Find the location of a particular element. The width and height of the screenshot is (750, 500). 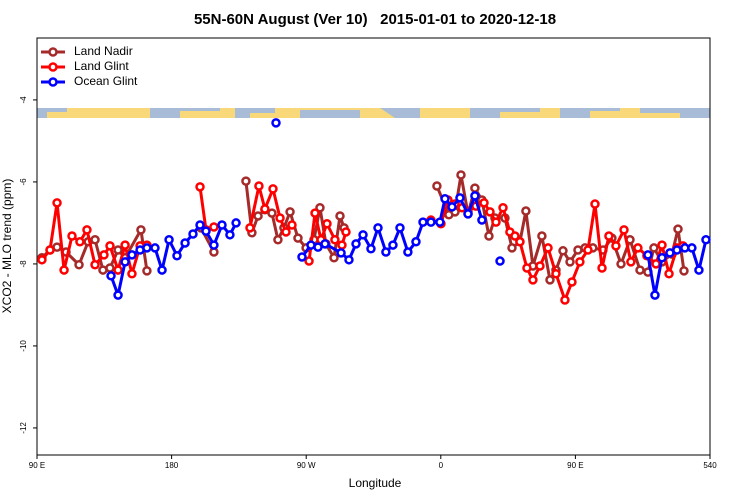

legend-marker is located at coordinates (53, 52).